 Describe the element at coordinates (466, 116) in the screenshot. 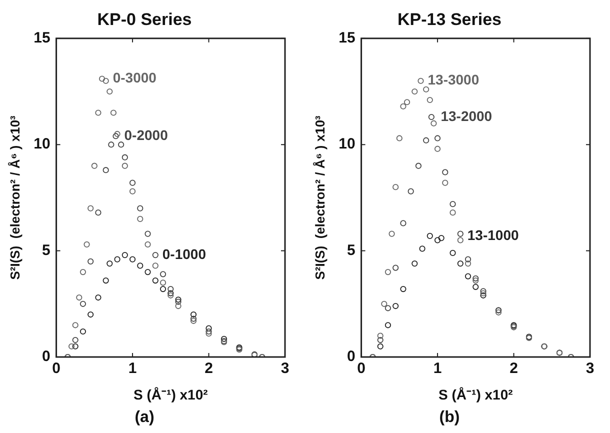

I see `series-label: 13-2000` at that location.